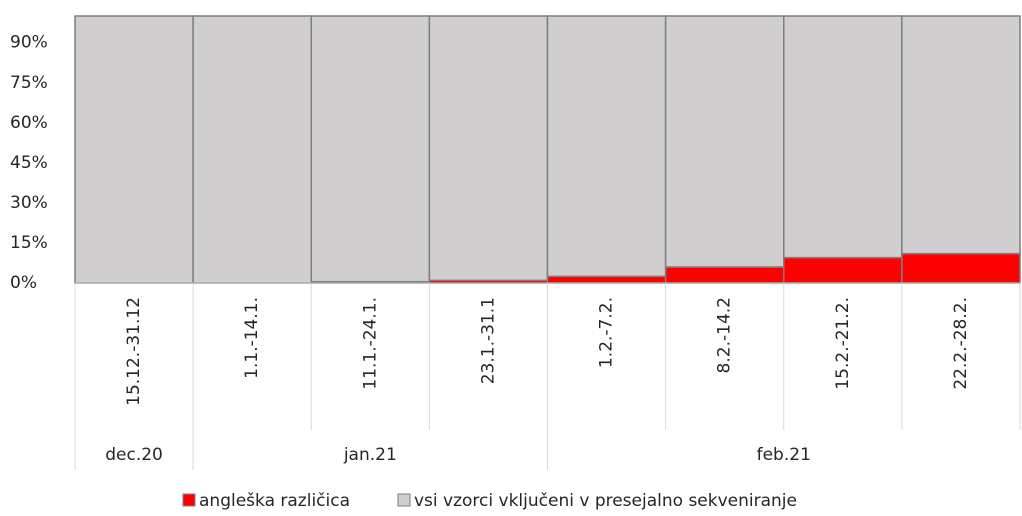 Image resolution: width=1022 pixels, height=516 pixels. What do you see at coordinates (274, 501) in the screenshot?
I see `legend-label: angleška različica` at bounding box center [274, 501].